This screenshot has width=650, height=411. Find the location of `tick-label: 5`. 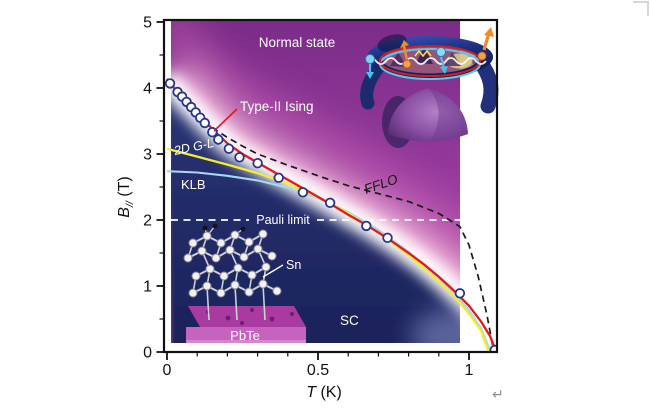

tick-label: 5 is located at coordinates (147, 23).